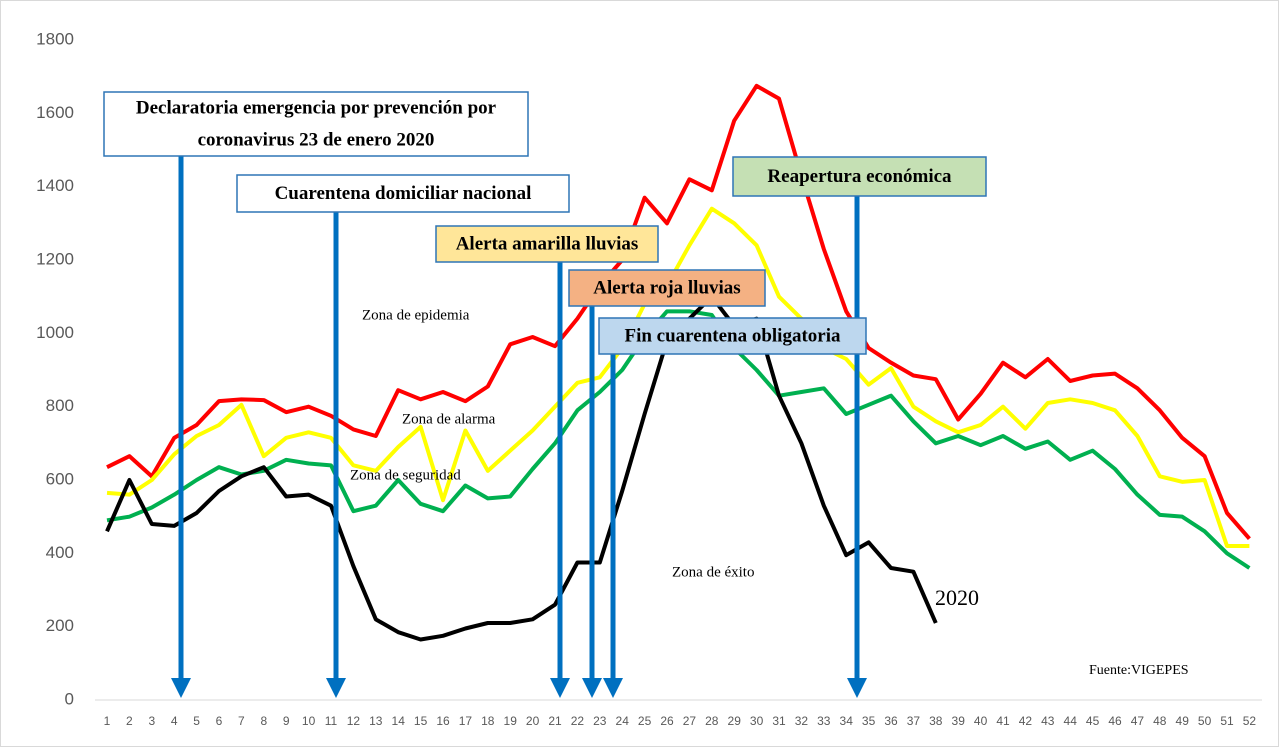 The height and width of the screenshot is (747, 1279). I want to click on y-tick-label: 800, so click(60, 405).